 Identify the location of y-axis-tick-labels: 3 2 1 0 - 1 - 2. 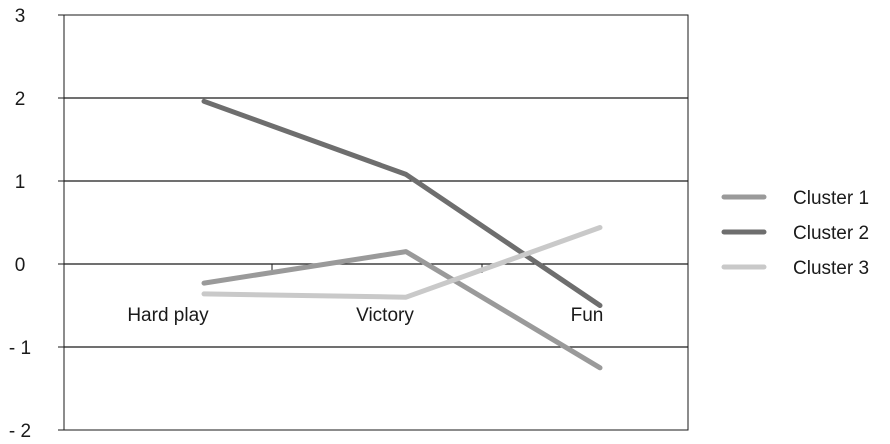
(20, 224).